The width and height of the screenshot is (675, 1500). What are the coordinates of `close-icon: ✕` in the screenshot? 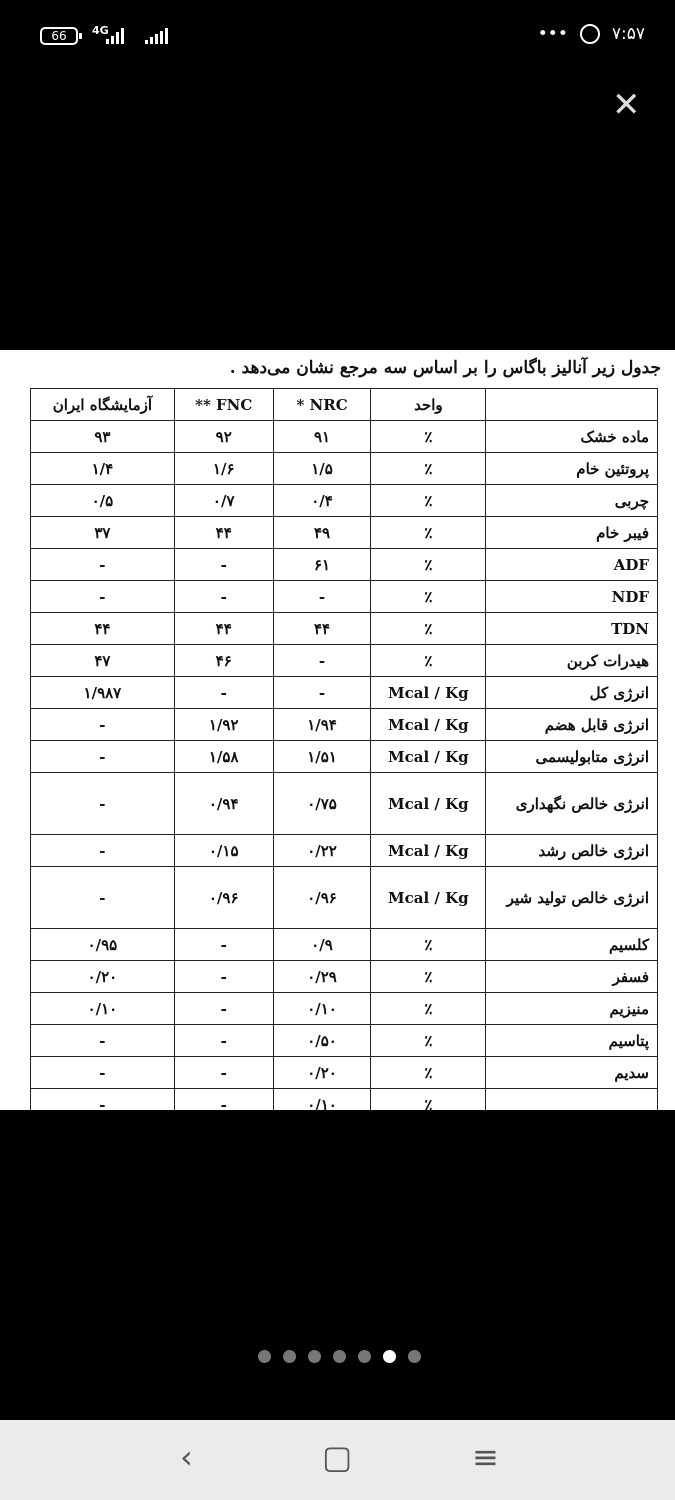 It's located at (626, 105).